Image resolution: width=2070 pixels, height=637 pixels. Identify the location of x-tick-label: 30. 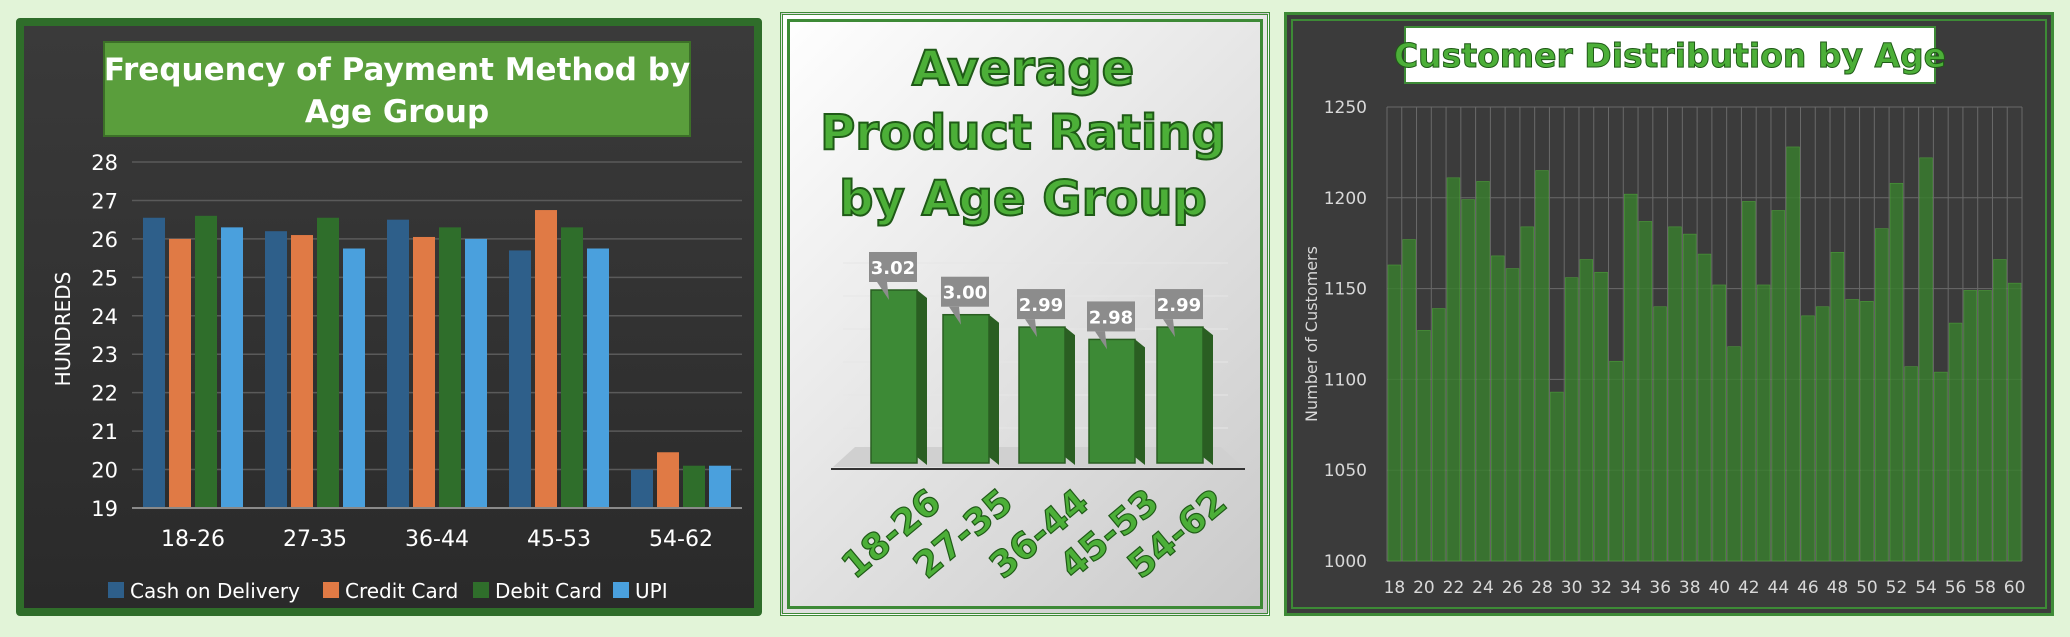
(1572, 588).